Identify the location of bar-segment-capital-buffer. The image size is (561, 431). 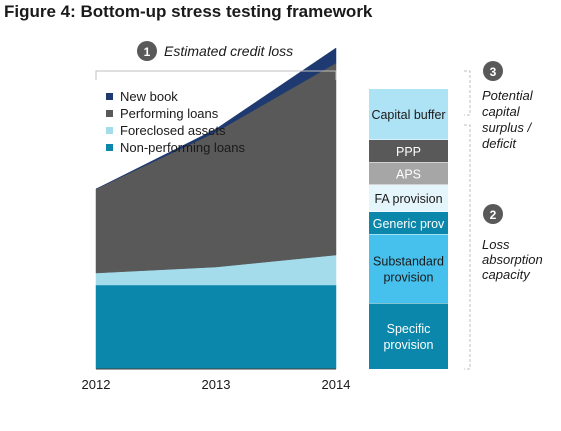
(408, 114).